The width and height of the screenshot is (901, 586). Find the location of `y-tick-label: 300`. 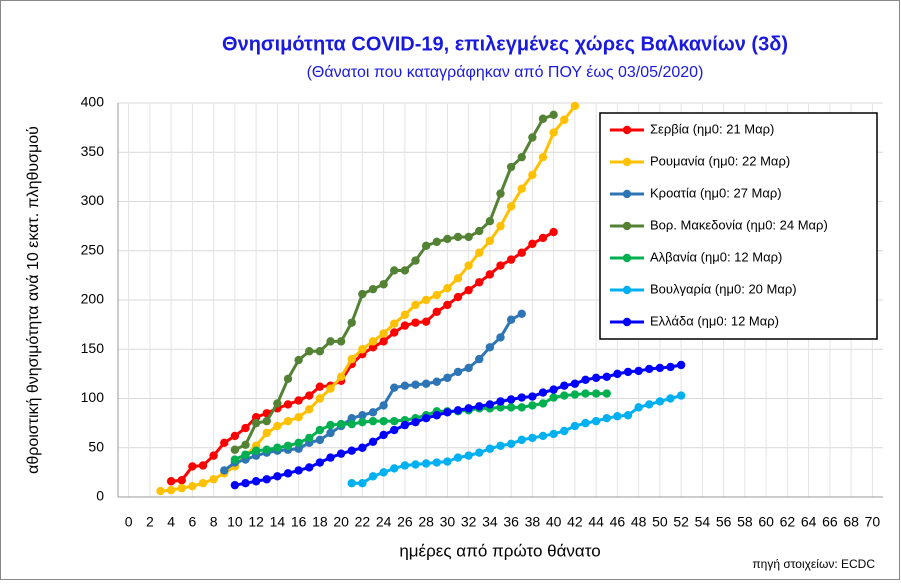

y-tick-label: 300 is located at coordinates (93, 200).